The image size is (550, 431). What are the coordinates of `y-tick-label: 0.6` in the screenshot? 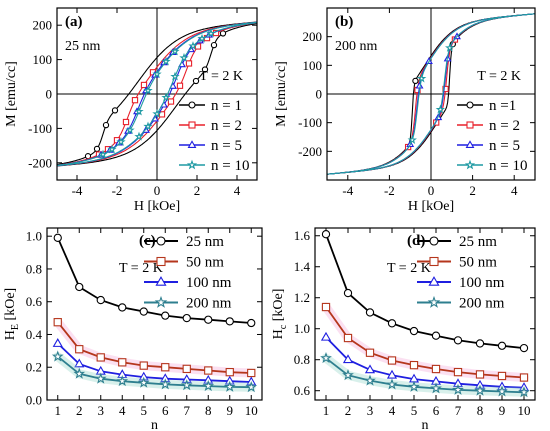 It's located at (34, 301).